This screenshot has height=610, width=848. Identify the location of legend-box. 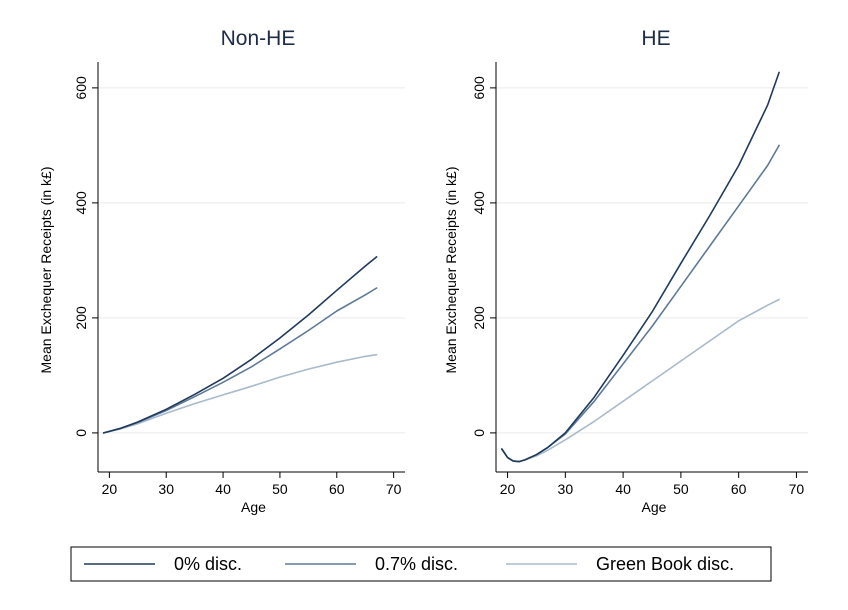
(421, 564).